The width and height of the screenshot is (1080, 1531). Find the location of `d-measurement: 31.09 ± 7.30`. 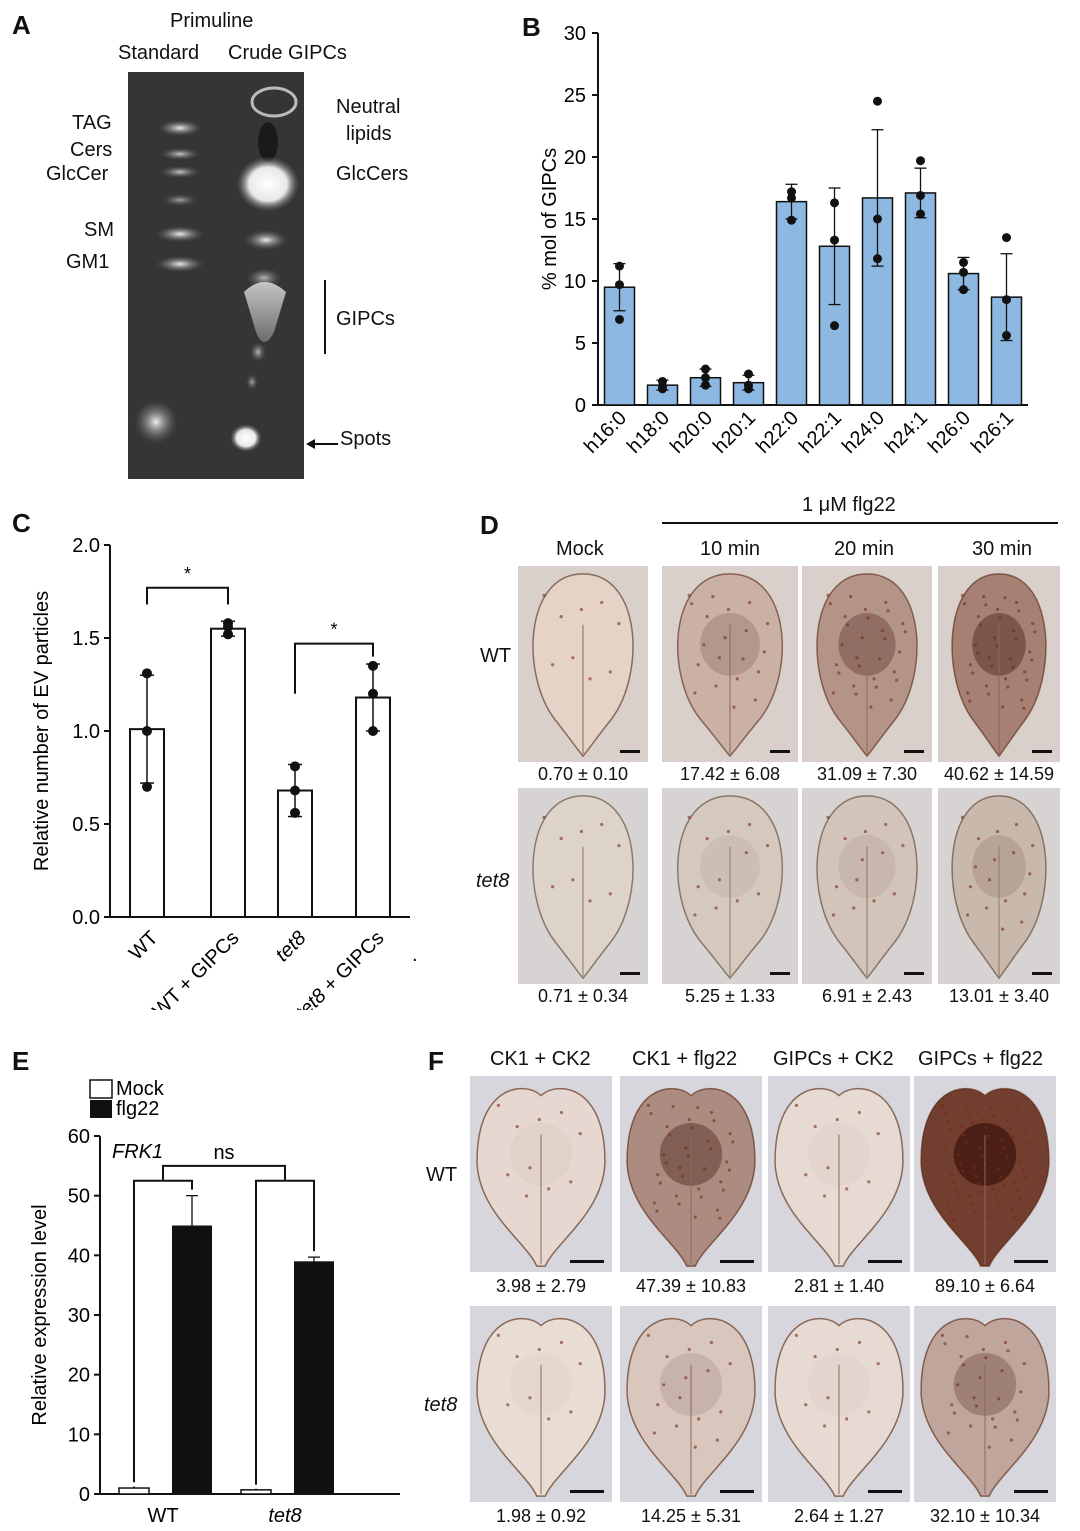

d-measurement: 31.09 ± 7.30 is located at coordinates (867, 774).